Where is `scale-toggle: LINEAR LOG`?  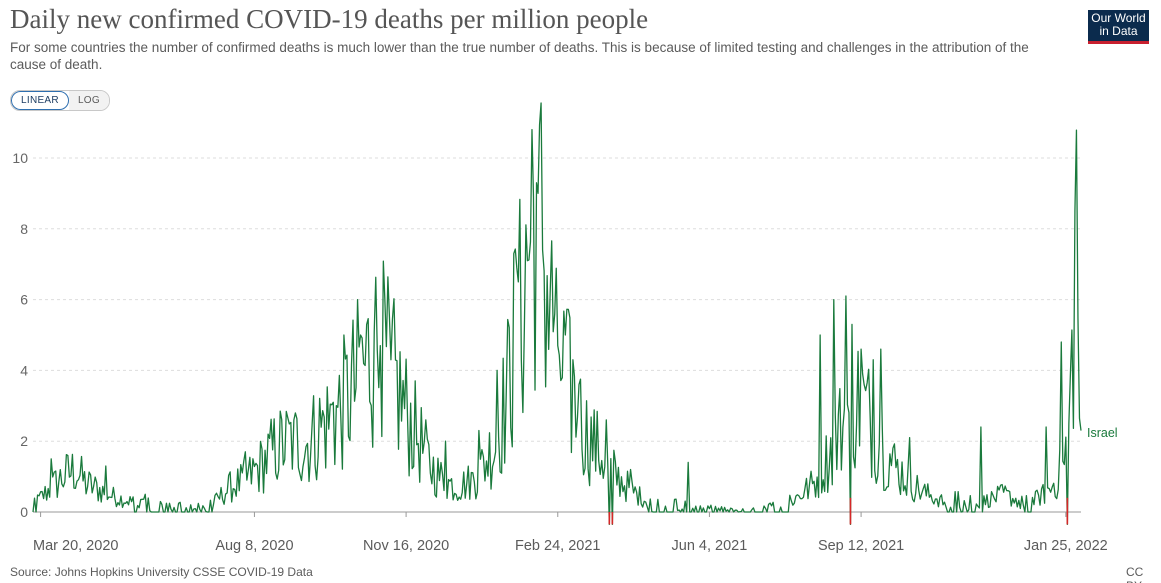 scale-toggle: LINEAR LOG is located at coordinates (60, 100).